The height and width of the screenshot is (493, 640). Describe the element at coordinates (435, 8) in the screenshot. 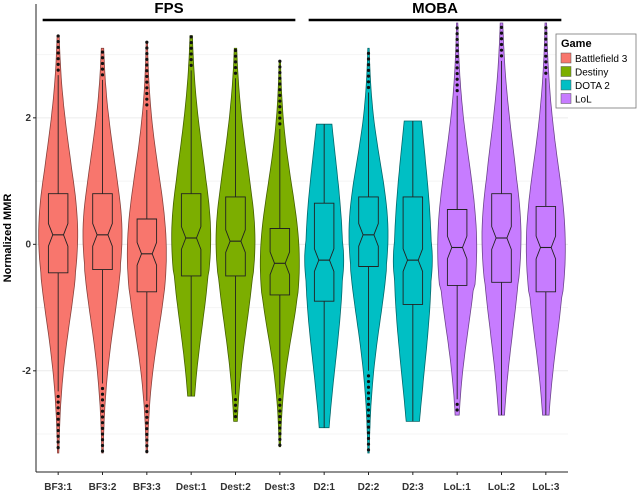

I see `group-label: MOBA` at that location.